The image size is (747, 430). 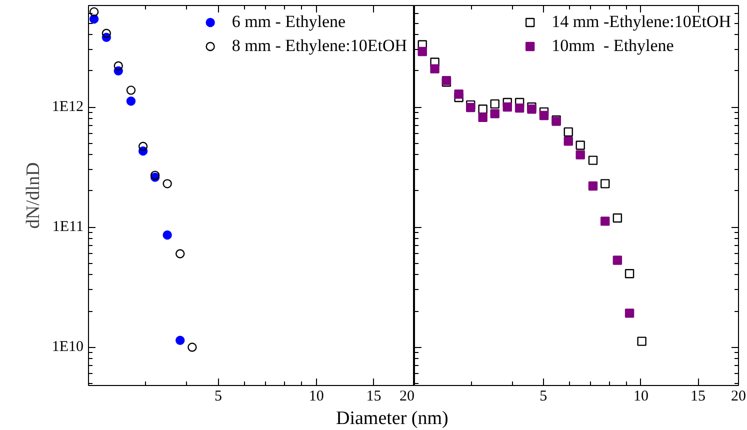 What do you see at coordinates (289, 22) in the screenshot?
I see `legend-label: 6 mm - Ethylene` at bounding box center [289, 22].